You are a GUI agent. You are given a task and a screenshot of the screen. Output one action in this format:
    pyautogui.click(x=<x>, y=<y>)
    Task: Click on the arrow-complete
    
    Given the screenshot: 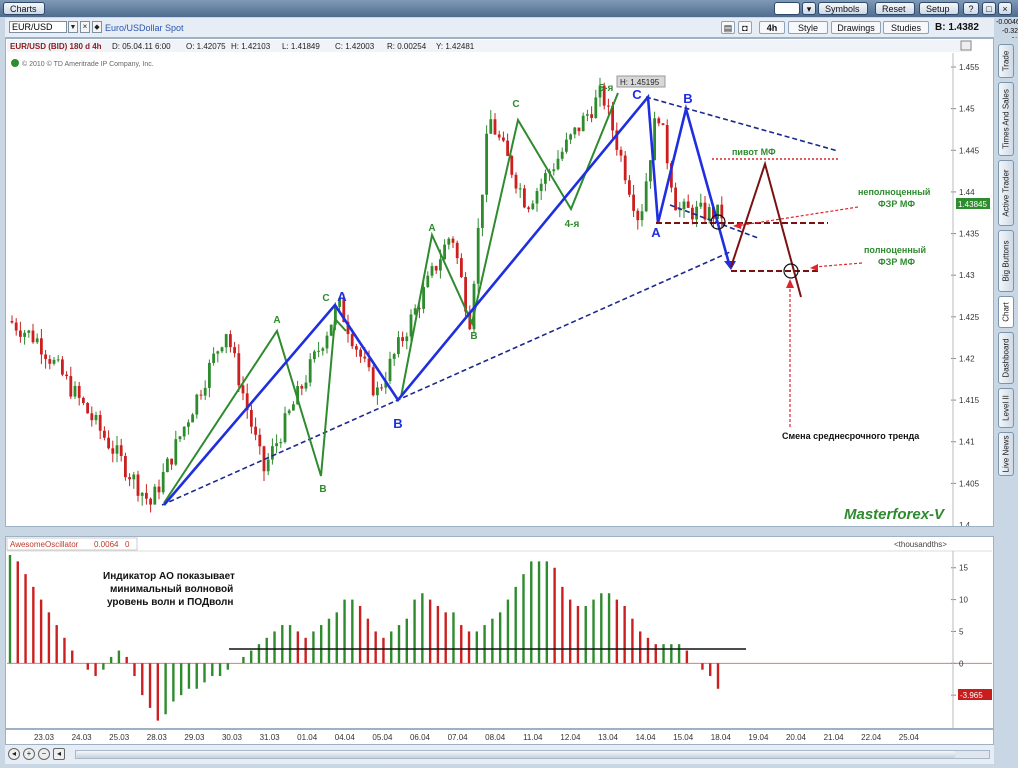 What is the action you would take?
    pyautogui.click(x=838, y=265)
    